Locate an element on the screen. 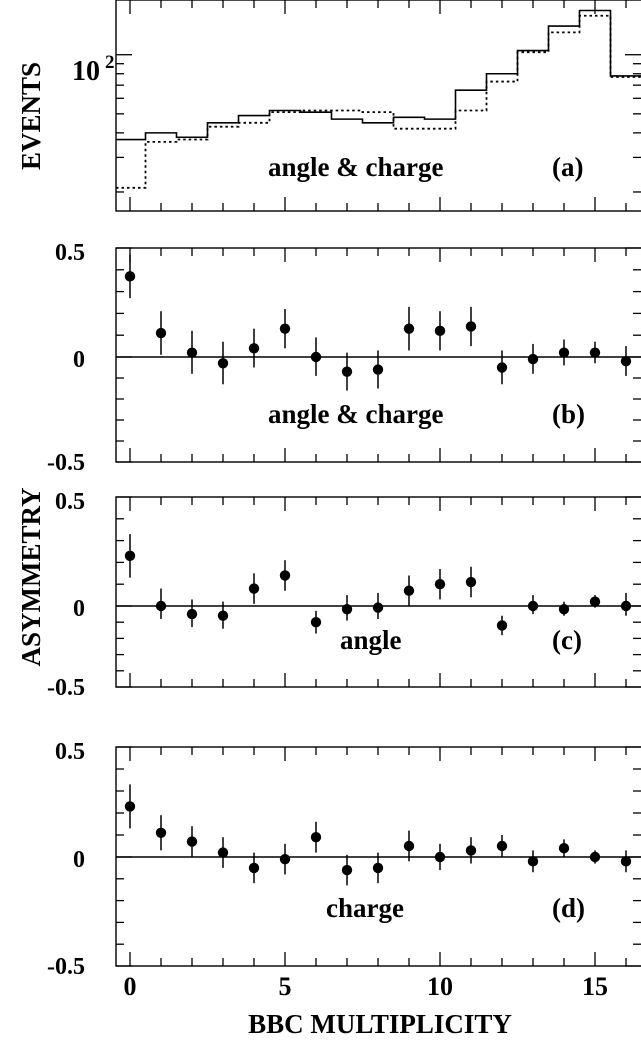 Image resolution: width=641 pixels, height=1042 pixels. panel-a-label: (a) is located at coordinates (567, 167).